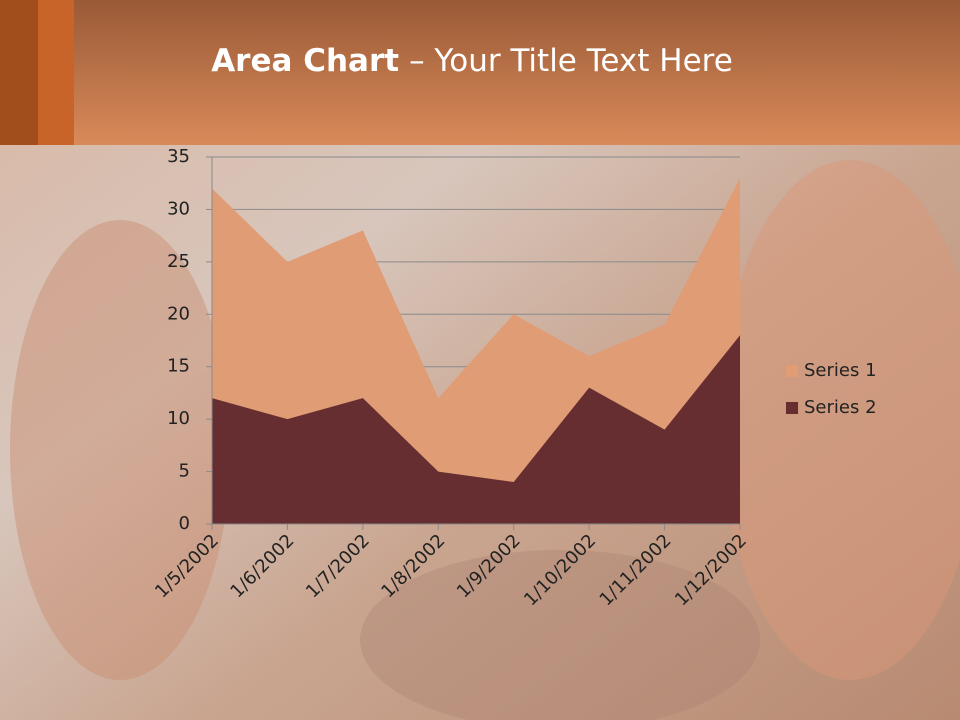 Image resolution: width=960 pixels, height=720 pixels. What do you see at coordinates (476, 429) in the screenshot?
I see `area` at bounding box center [476, 429].